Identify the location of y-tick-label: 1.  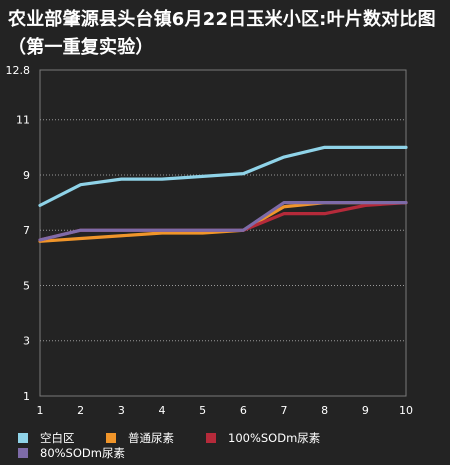
(26, 396).